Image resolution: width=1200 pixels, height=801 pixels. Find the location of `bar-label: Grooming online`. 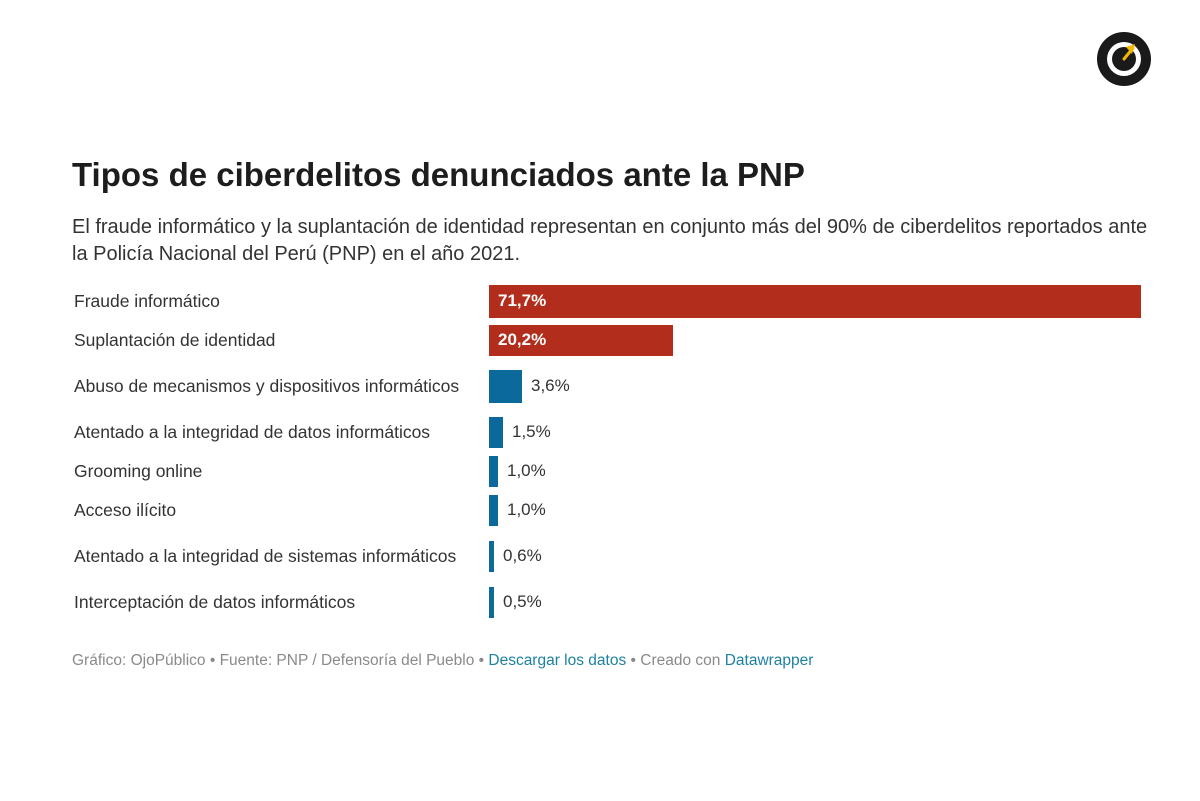

bar-label: Grooming online is located at coordinates (138, 470).